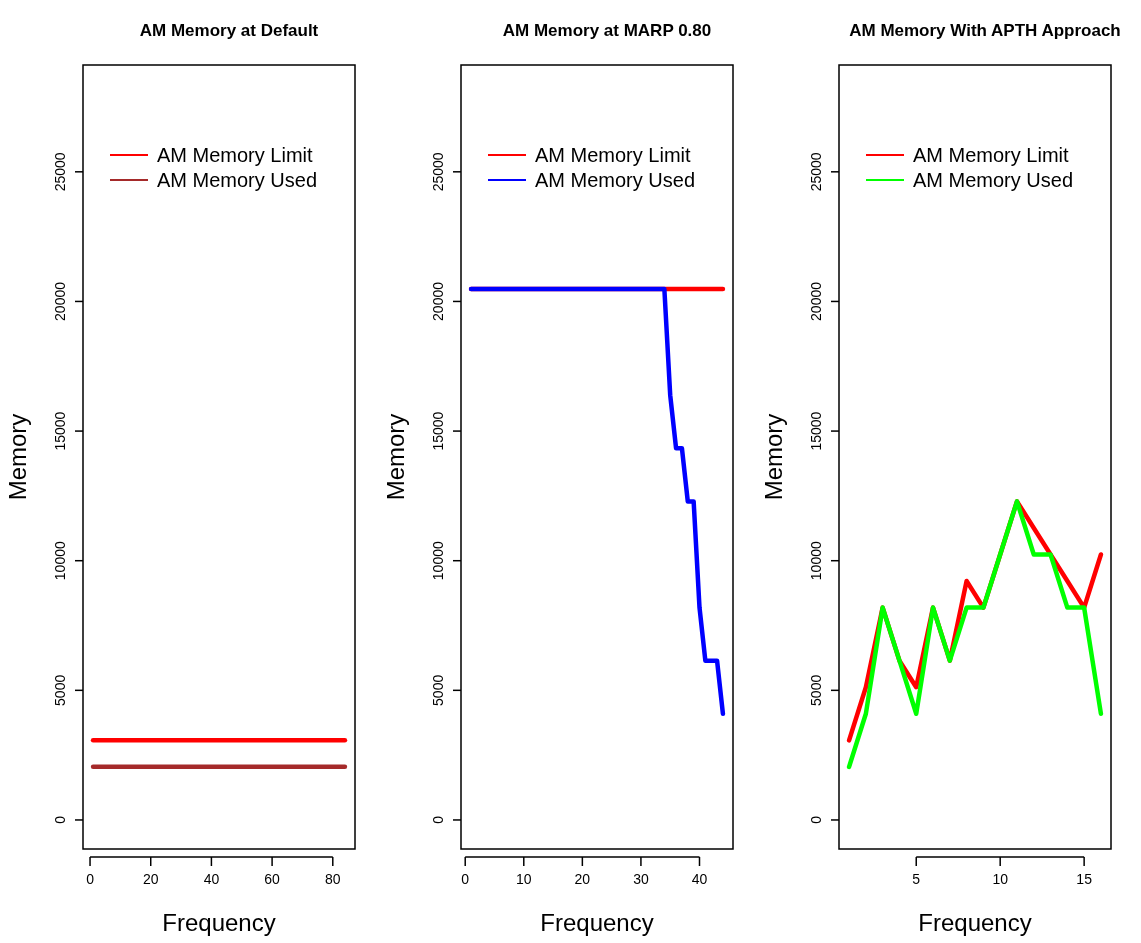 This screenshot has width=1141, height=943. I want to click on chart-title: AM Memory at MARP 0.80, so click(607, 30).